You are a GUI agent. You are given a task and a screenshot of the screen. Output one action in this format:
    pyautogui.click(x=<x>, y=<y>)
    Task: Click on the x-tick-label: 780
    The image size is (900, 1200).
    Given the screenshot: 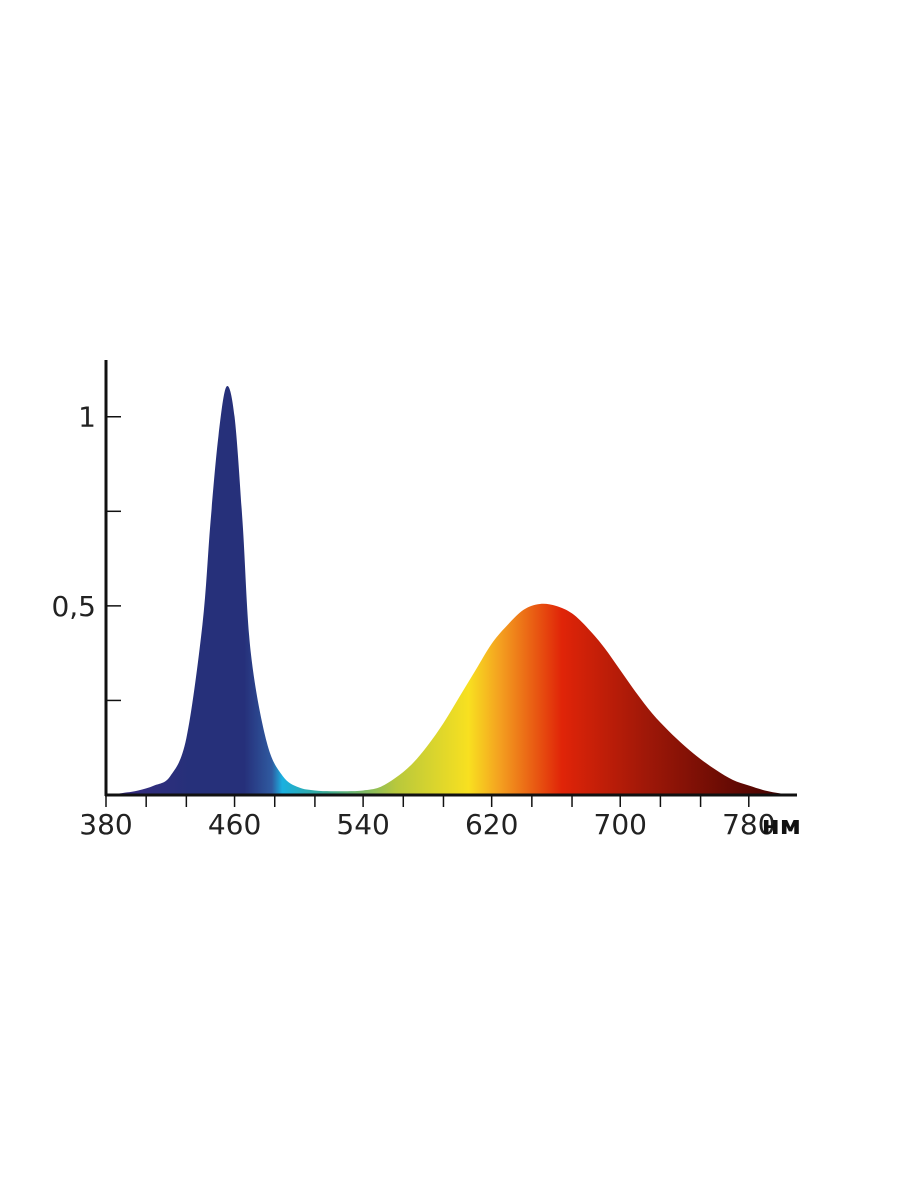 What is the action you would take?
    pyautogui.click(x=748, y=824)
    